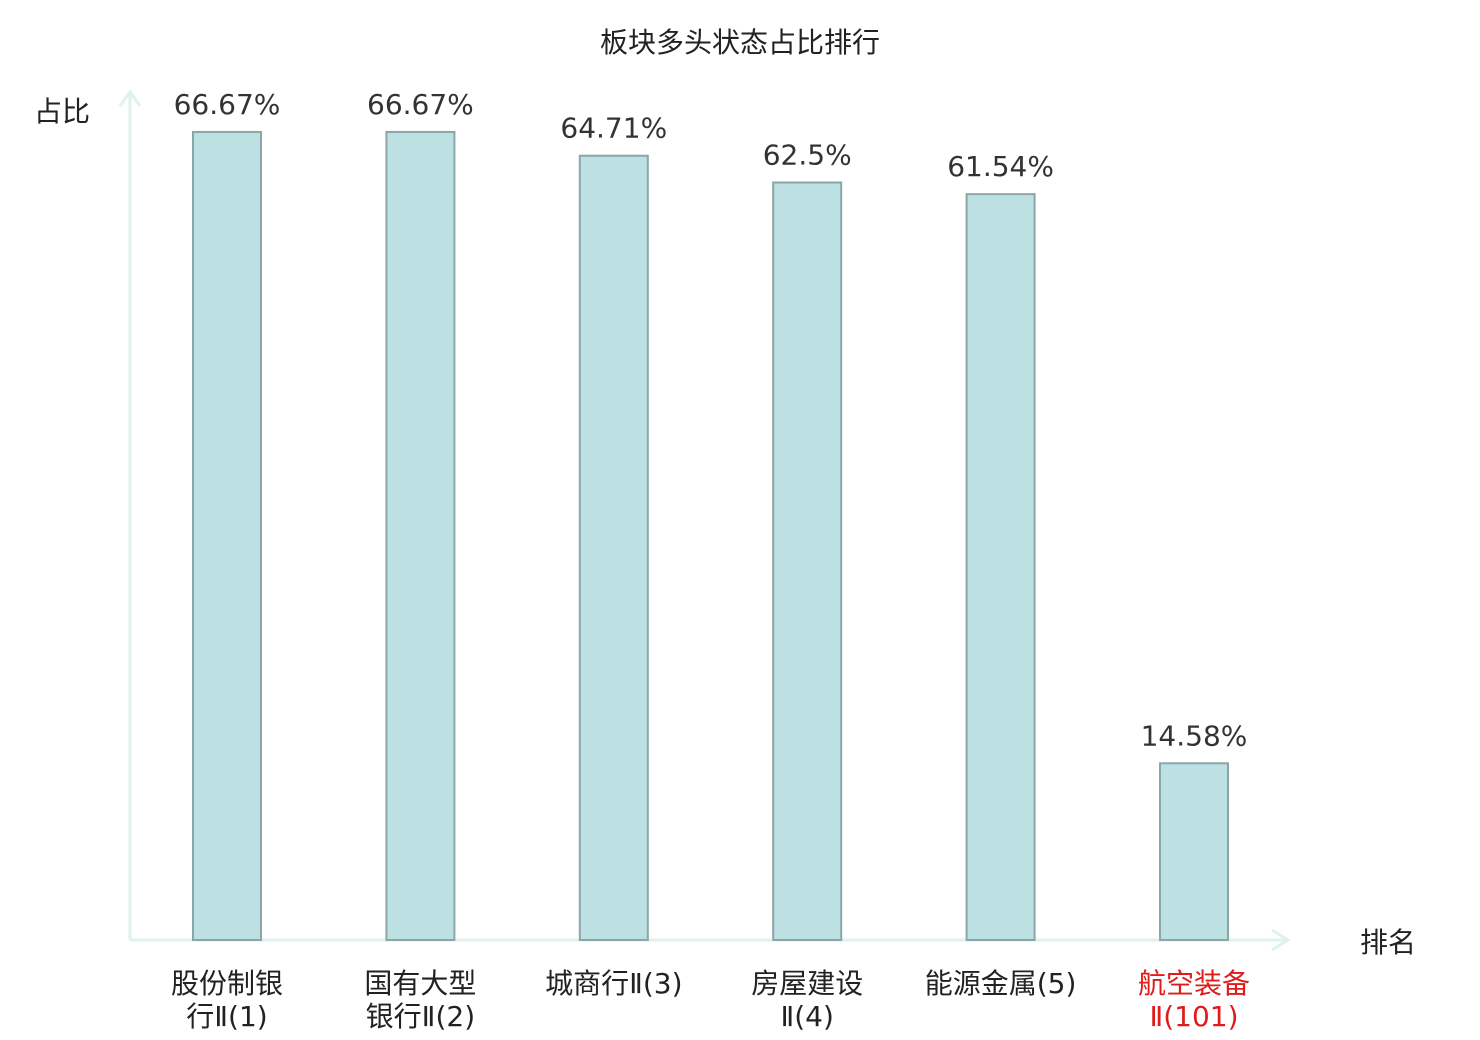 The image size is (1480, 1040). What do you see at coordinates (226, 1016) in the screenshot?
I see `category-label-line2: 行Ⅱ(1)` at bounding box center [226, 1016].